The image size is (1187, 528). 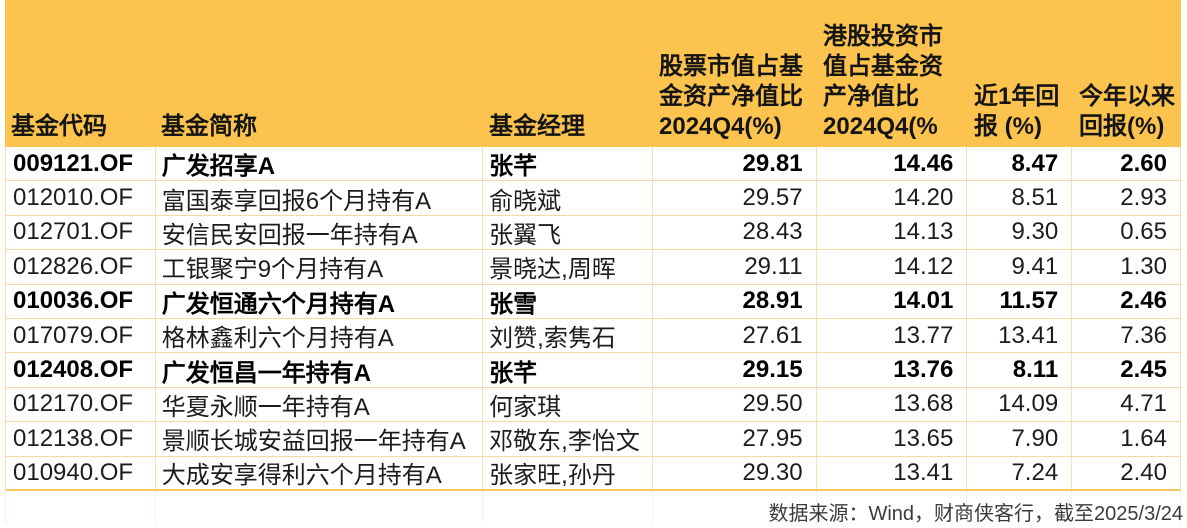 I want to click on cell-return-ytd: 2.46, so click(x=1143, y=301).